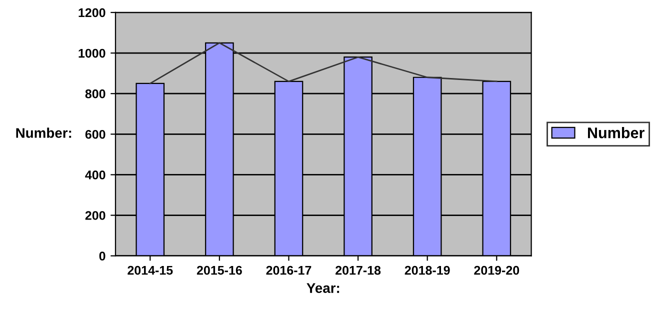 This screenshot has height=312, width=660. What do you see at coordinates (427, 270) in the screenshot?
I see `x-tick-label: 2018-19` at bounding box center [427, 270].